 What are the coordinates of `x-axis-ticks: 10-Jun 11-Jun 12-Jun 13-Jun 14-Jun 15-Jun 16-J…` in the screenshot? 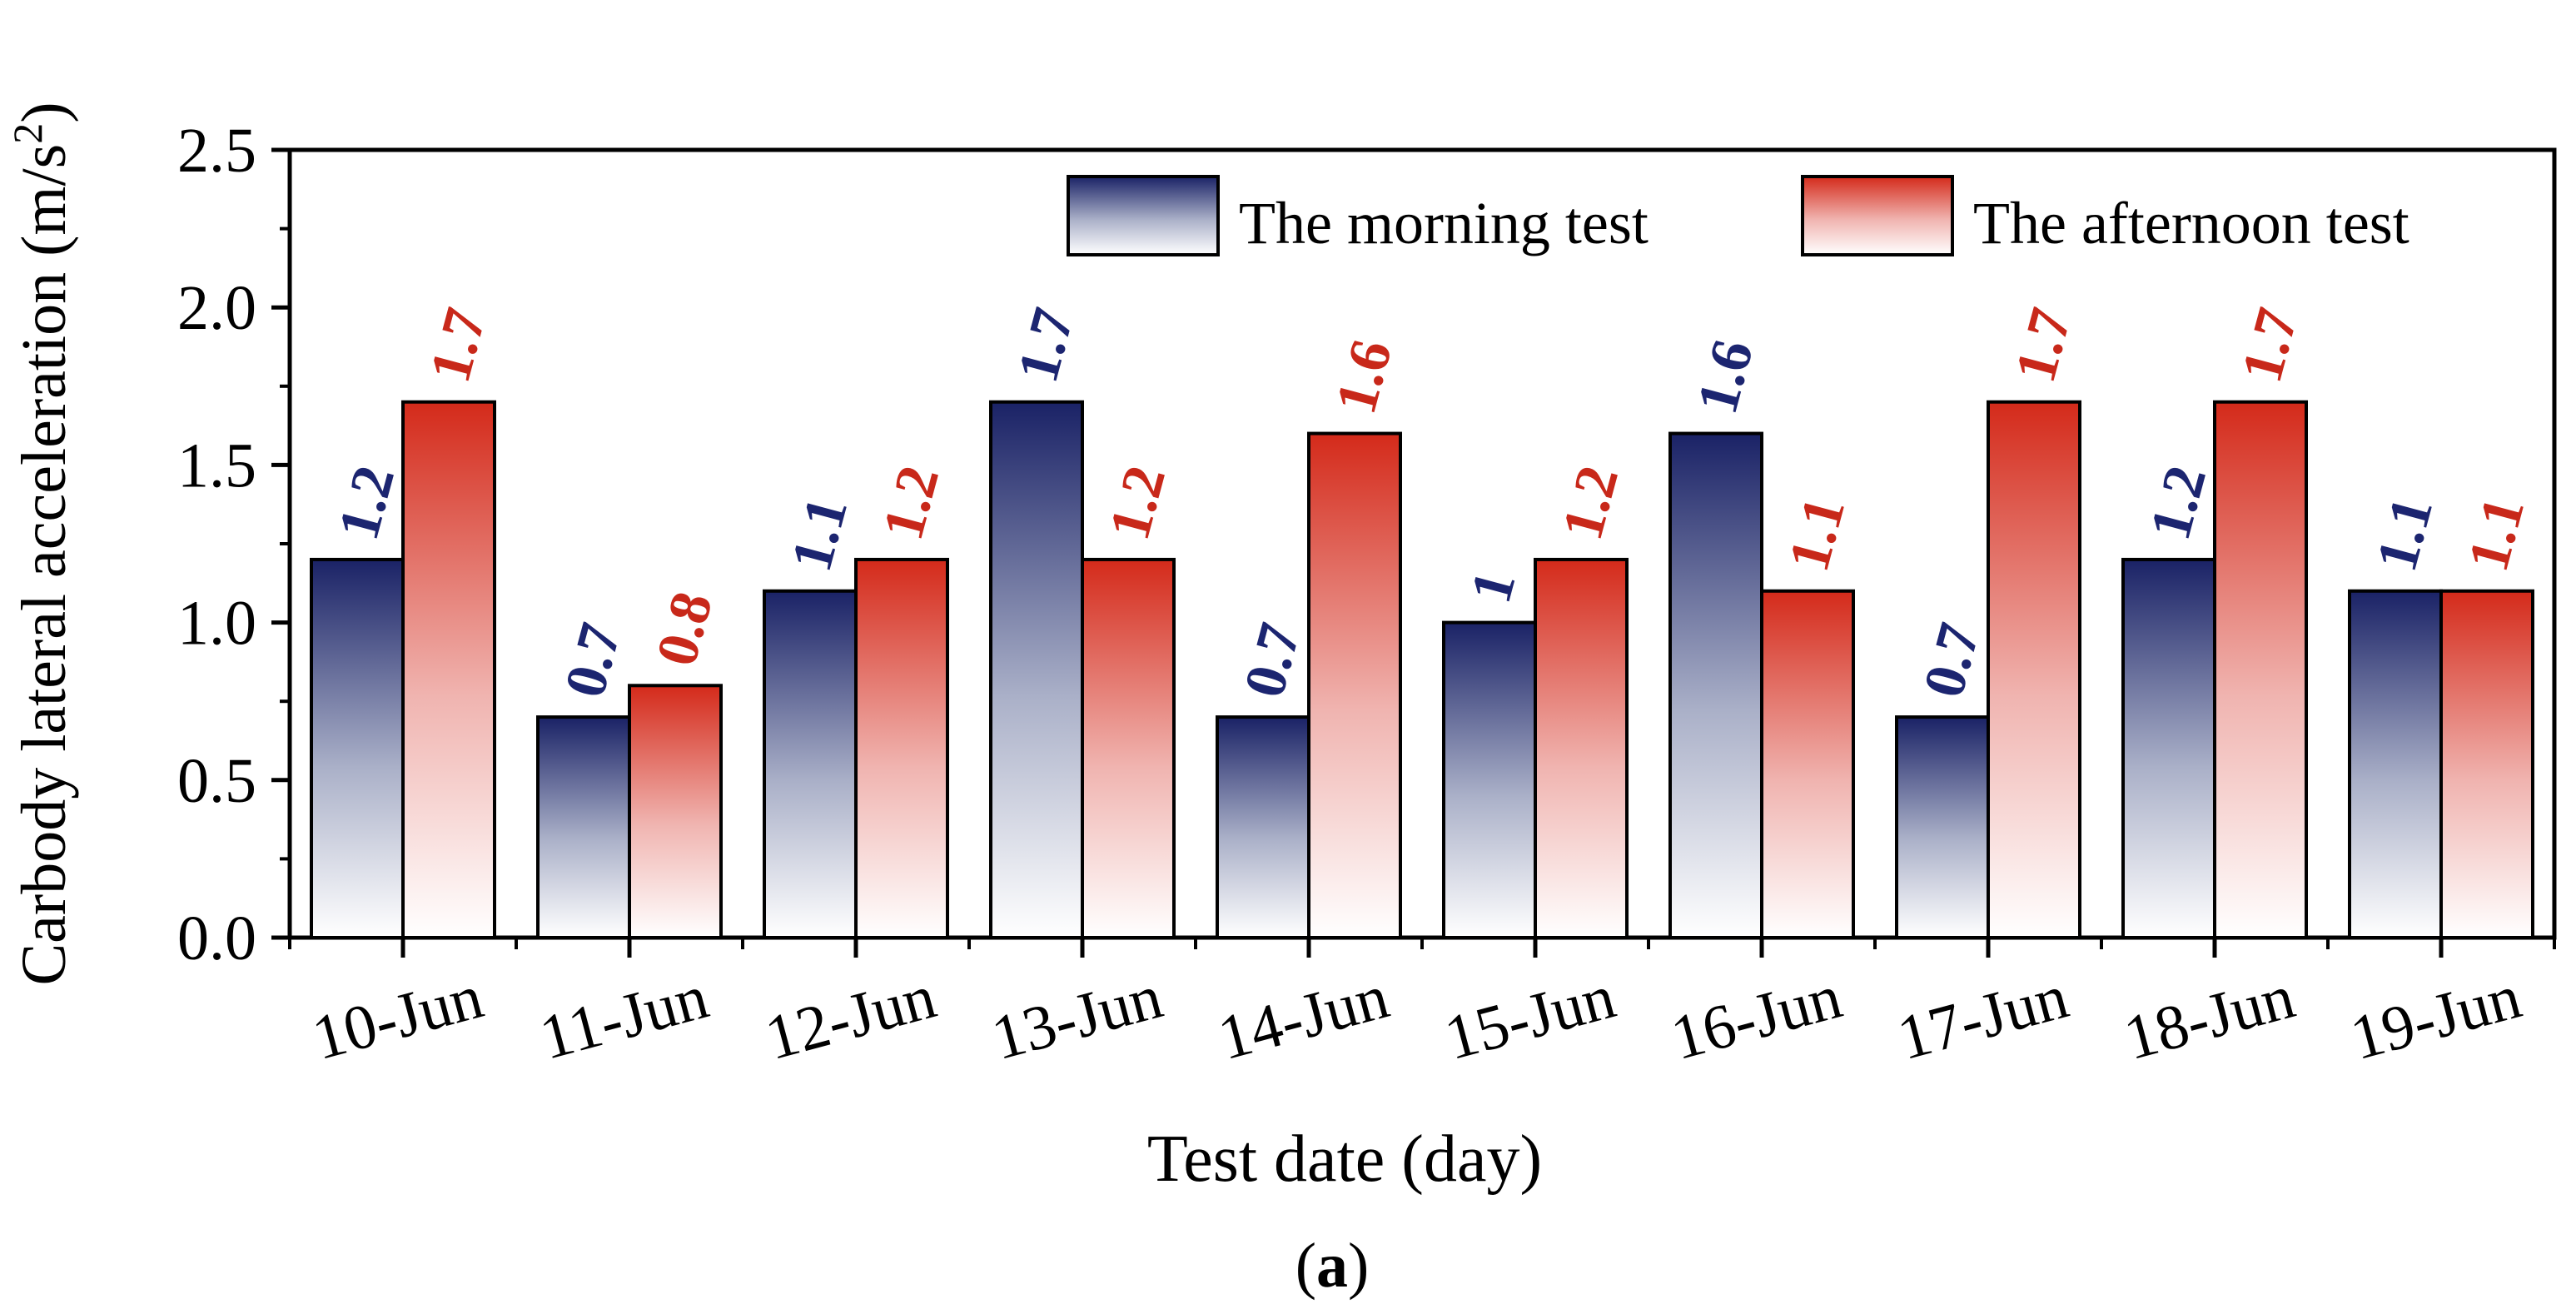 It's located at (1422, 1006).